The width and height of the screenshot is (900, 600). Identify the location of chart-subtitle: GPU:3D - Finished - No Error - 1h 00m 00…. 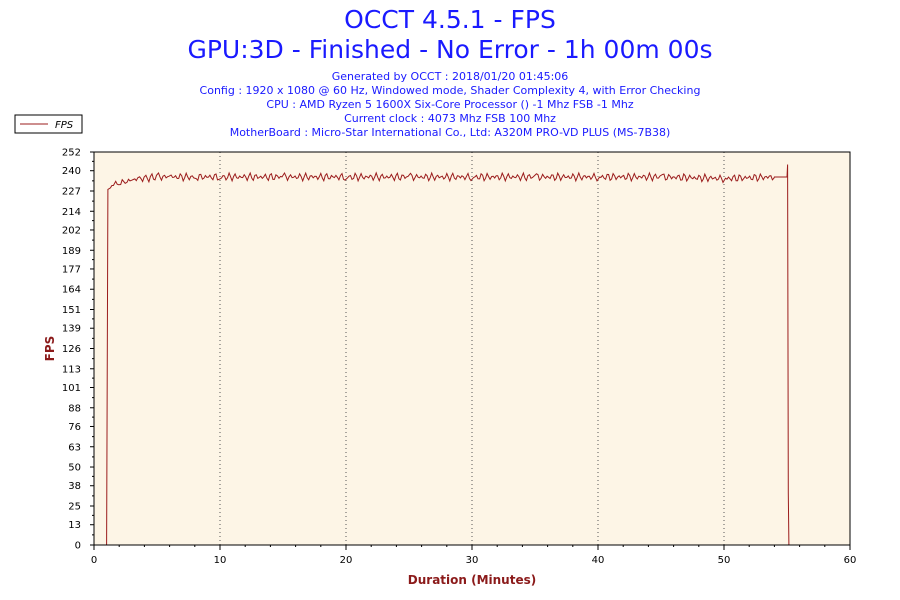
(450, 49).